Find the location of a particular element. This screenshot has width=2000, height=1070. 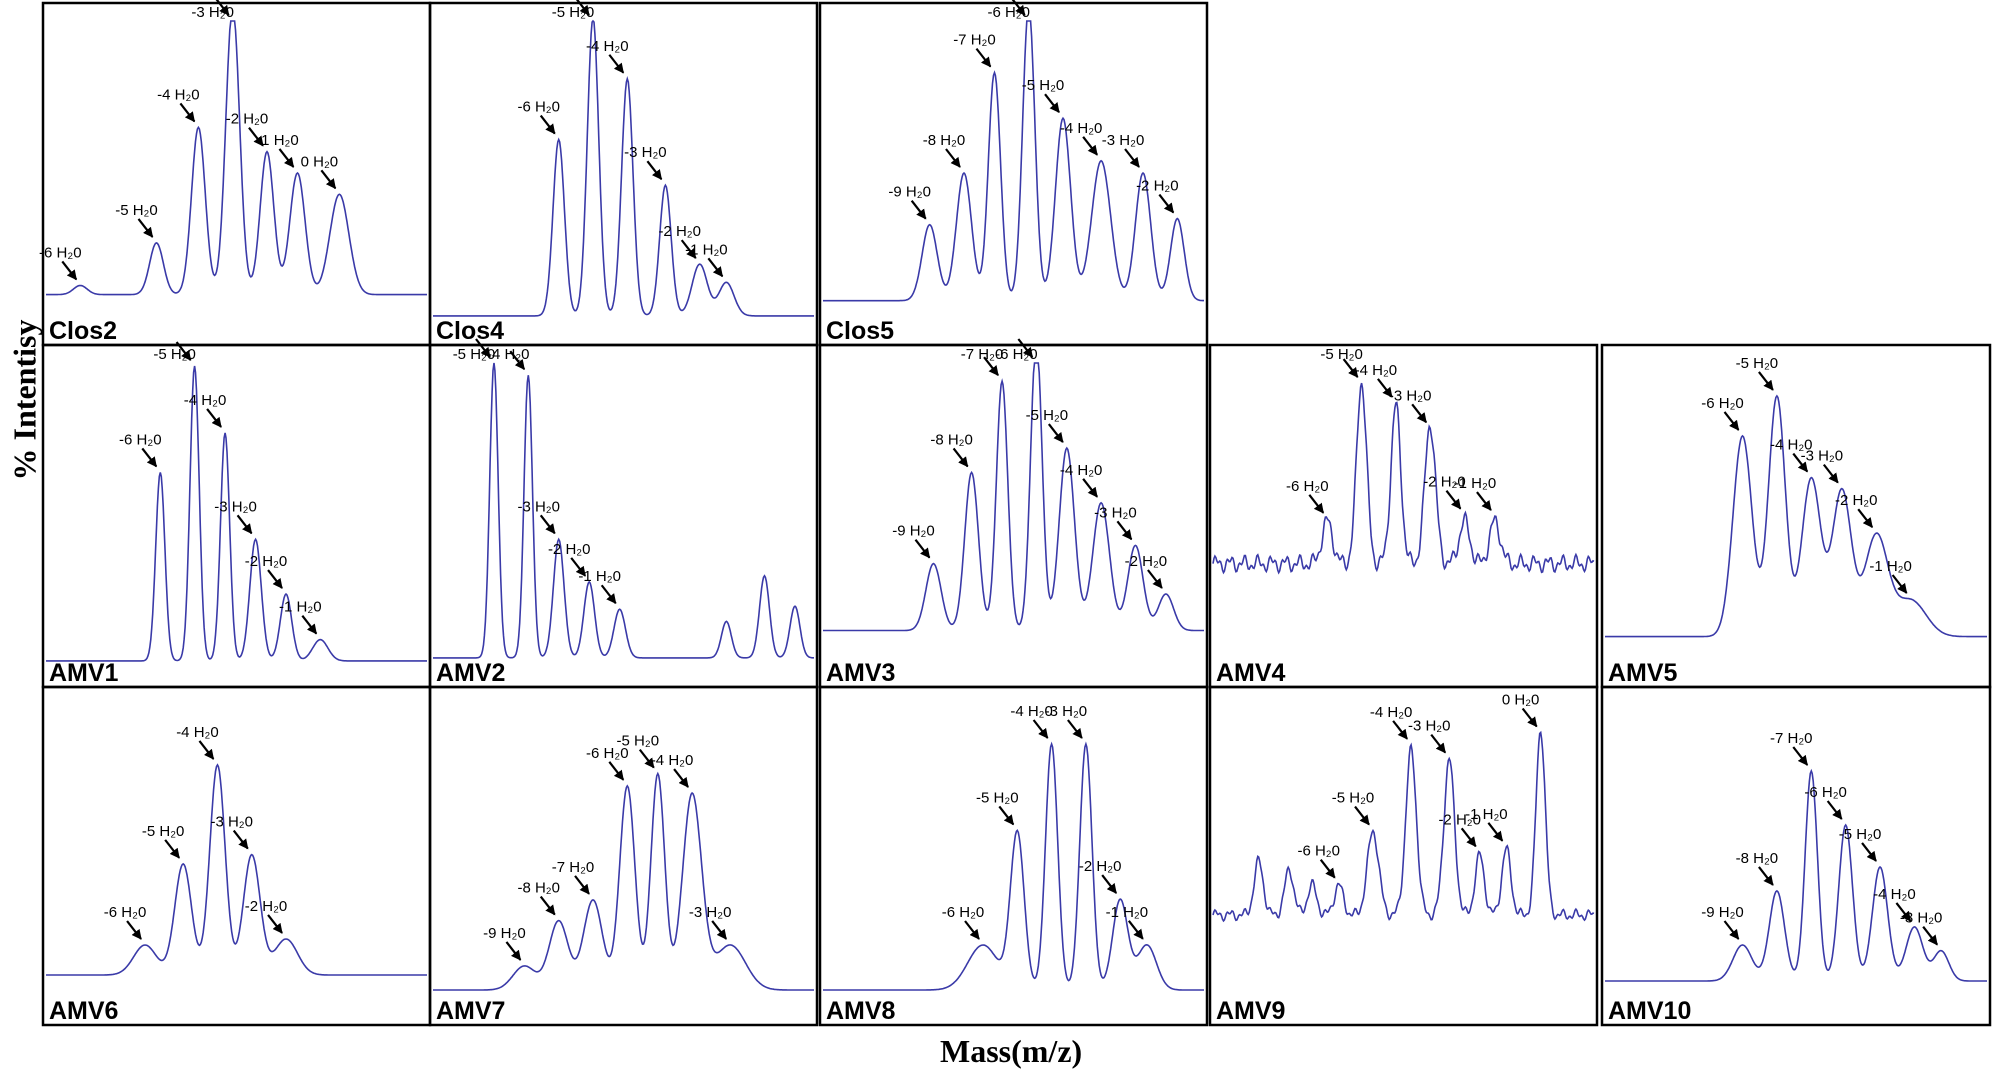

panel-label: AMV2 is located at coordinates (470, 673).